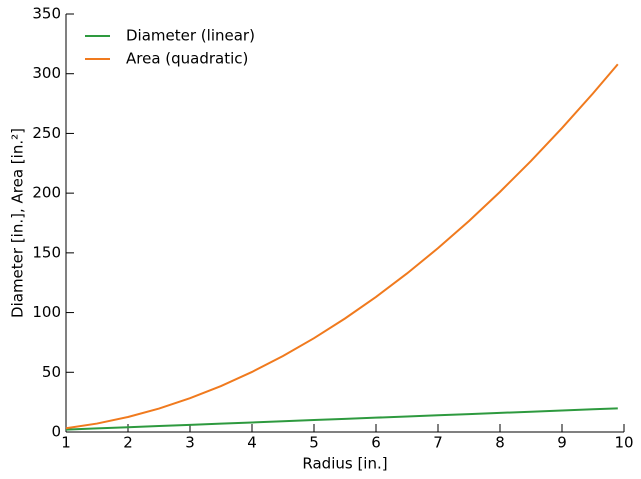  I want to click on y-tick-label: 200, so click(46, 193).